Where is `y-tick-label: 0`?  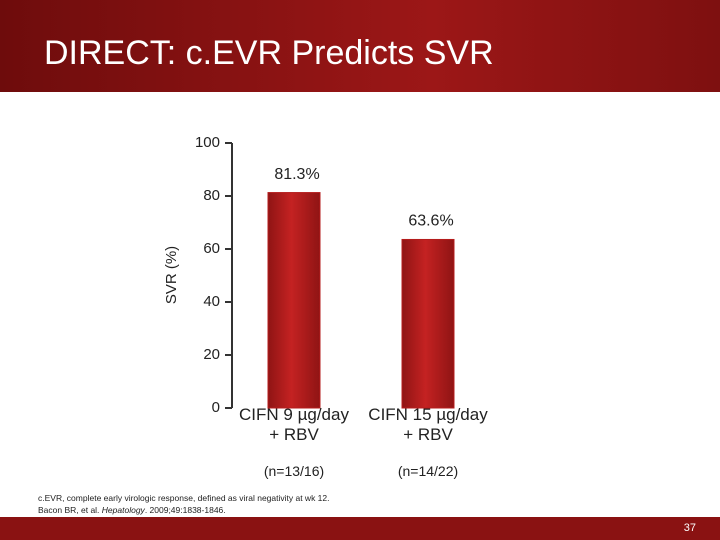
y-tick-label: 0 is located at coordinates (216, 407).